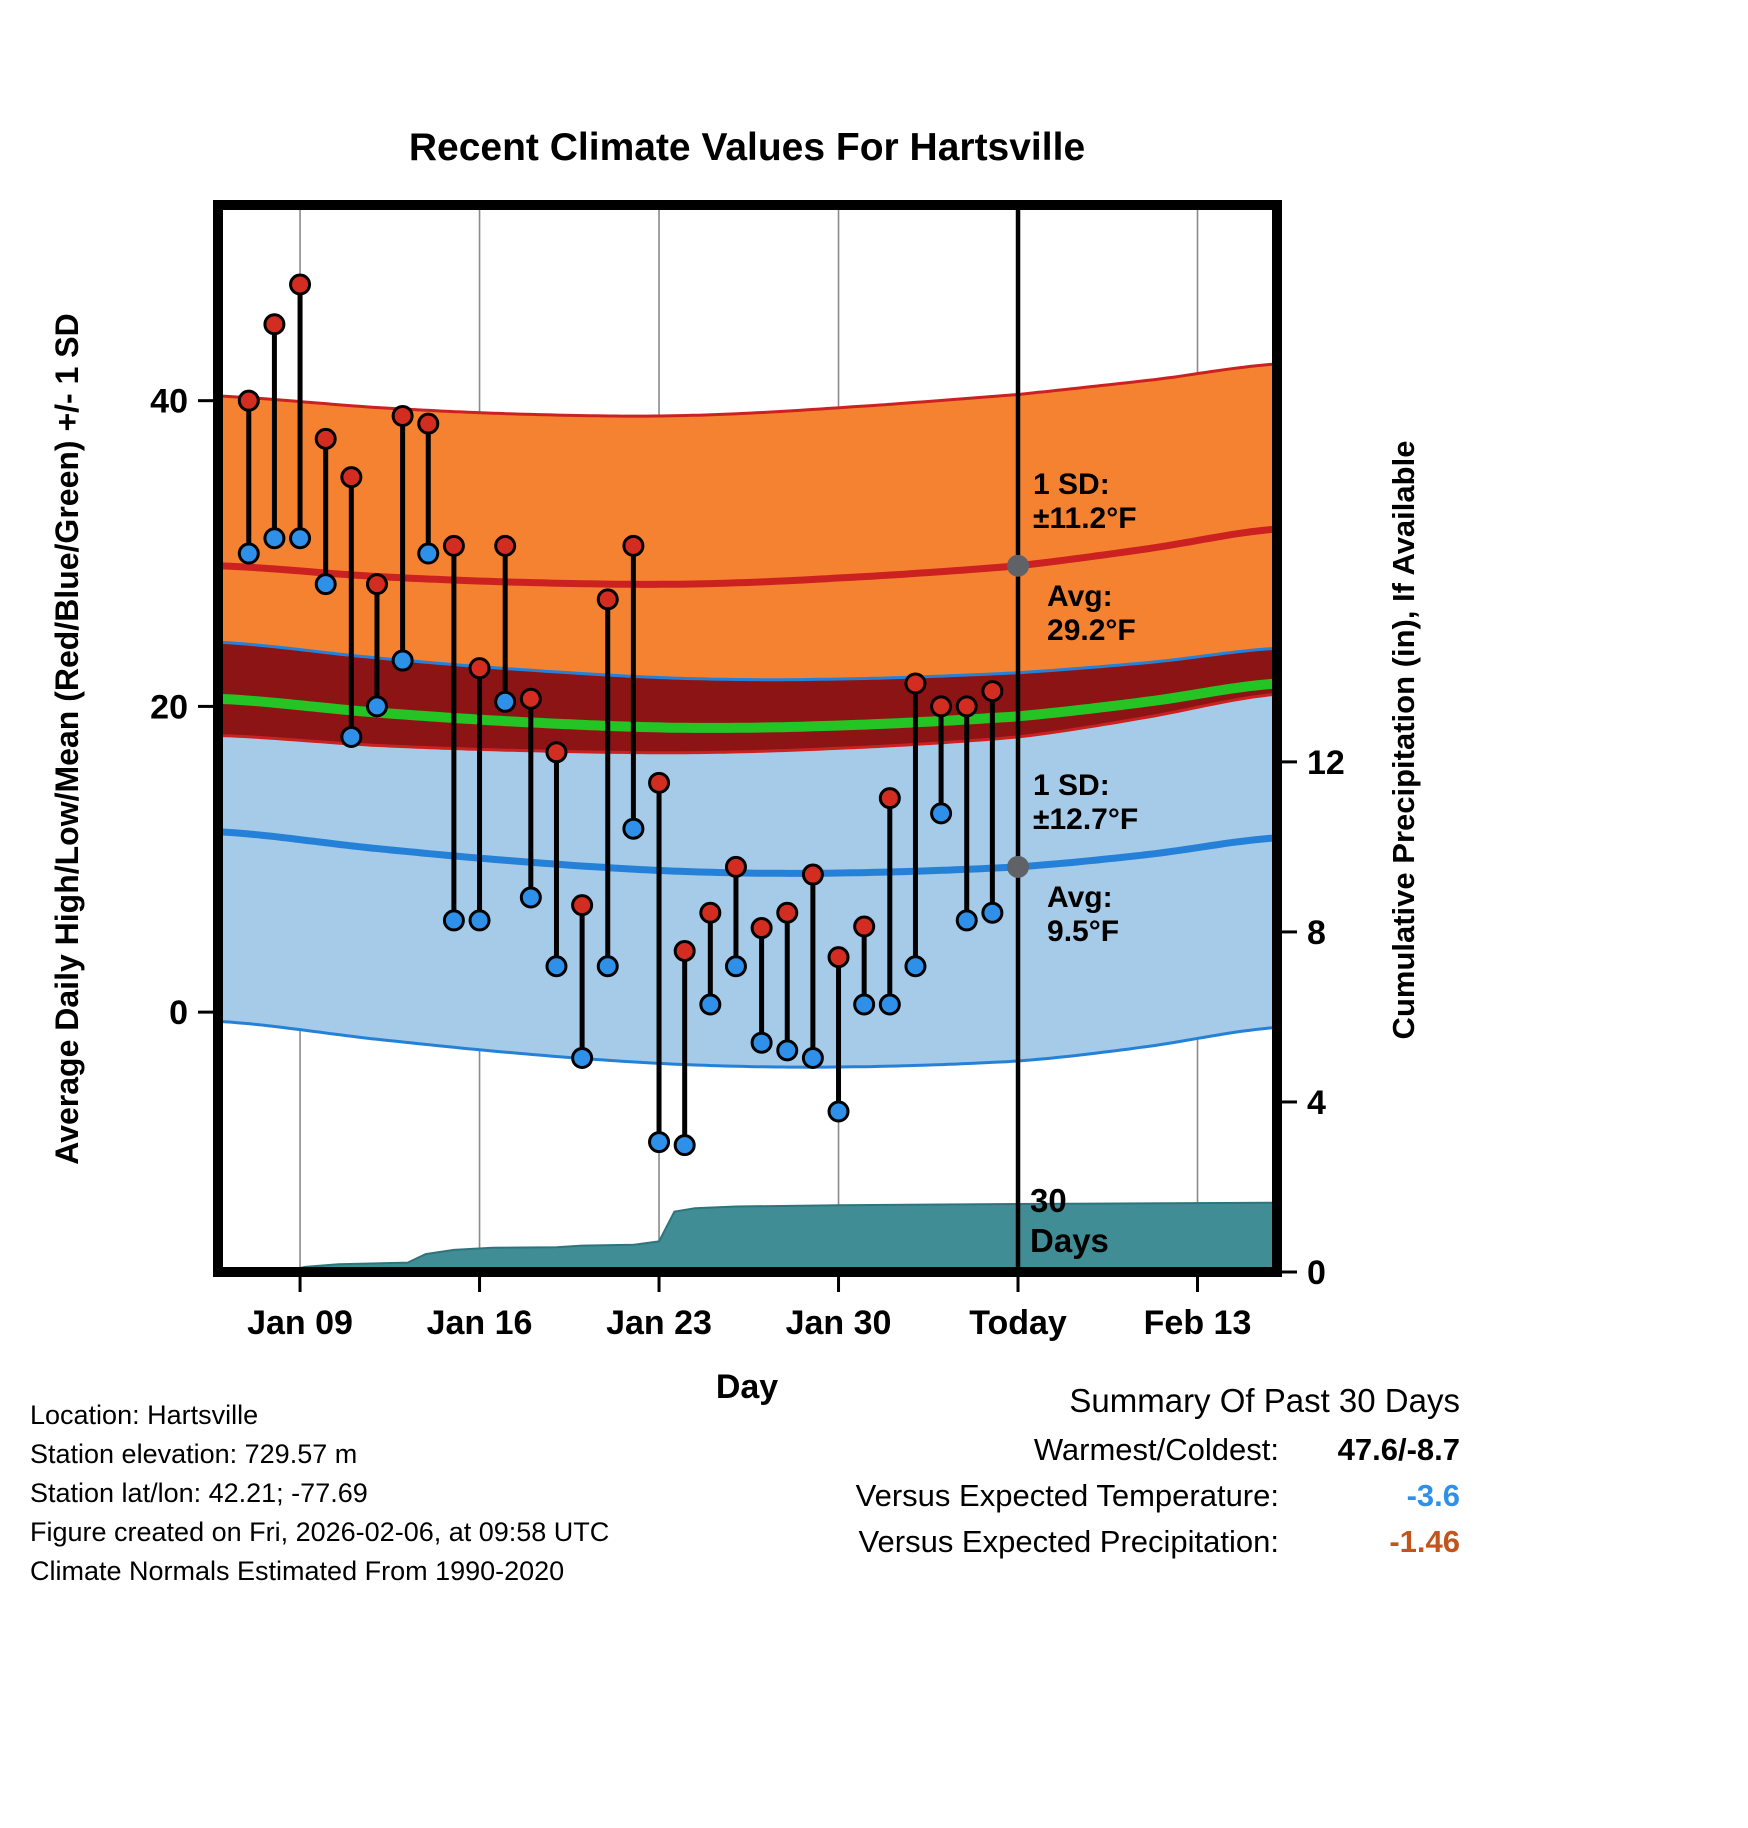  Describe the element at coordinates (169, 707) in the screenshot. I see `svg-text: 20` at that location.